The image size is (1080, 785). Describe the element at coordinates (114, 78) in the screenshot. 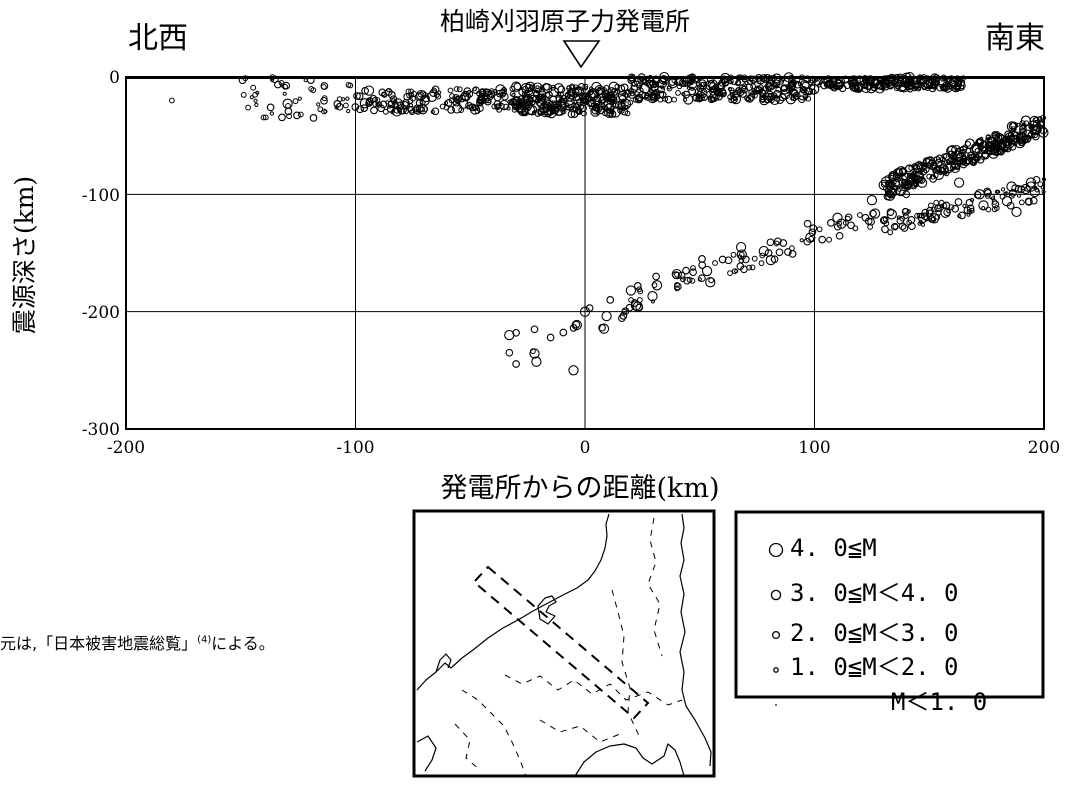

I see `y-tick-label: 0` at that location.